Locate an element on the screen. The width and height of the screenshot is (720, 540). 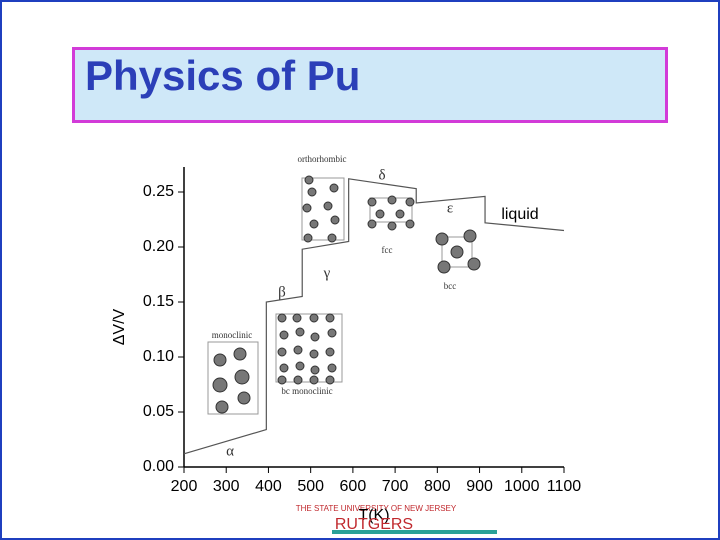
annotation: bcc is located at coordinates (450, 286).